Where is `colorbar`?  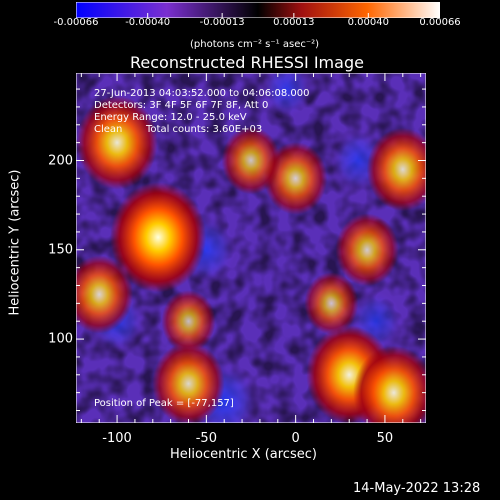
colorbar is located at coordinates (258, 10).